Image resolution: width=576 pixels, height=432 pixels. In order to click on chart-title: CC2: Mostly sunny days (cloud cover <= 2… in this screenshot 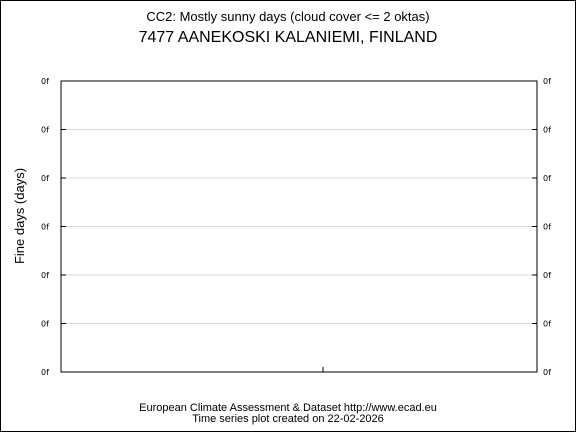, I will do `click(287, 16)`.